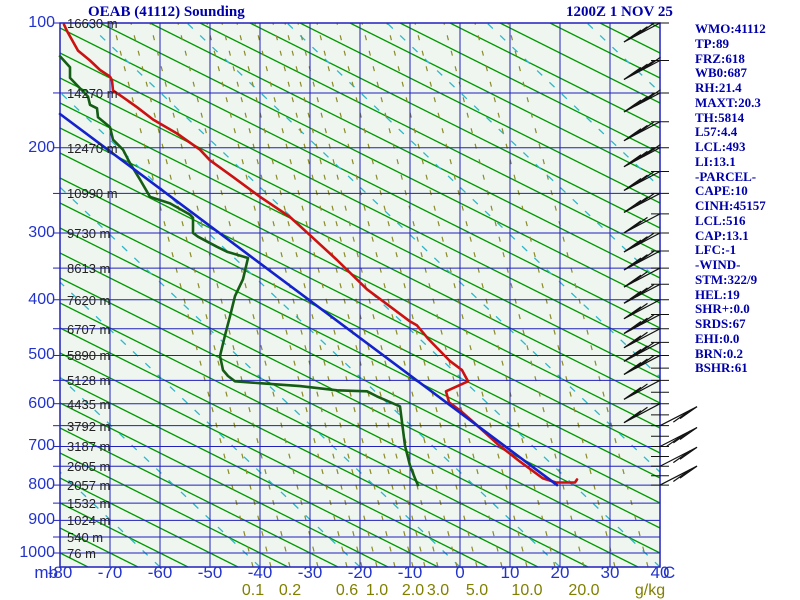  What do you see at coordinates (477, 590) in the screenshot?
I see `mixing-ratio-label: 5.0` at bounding box center [477, 590].